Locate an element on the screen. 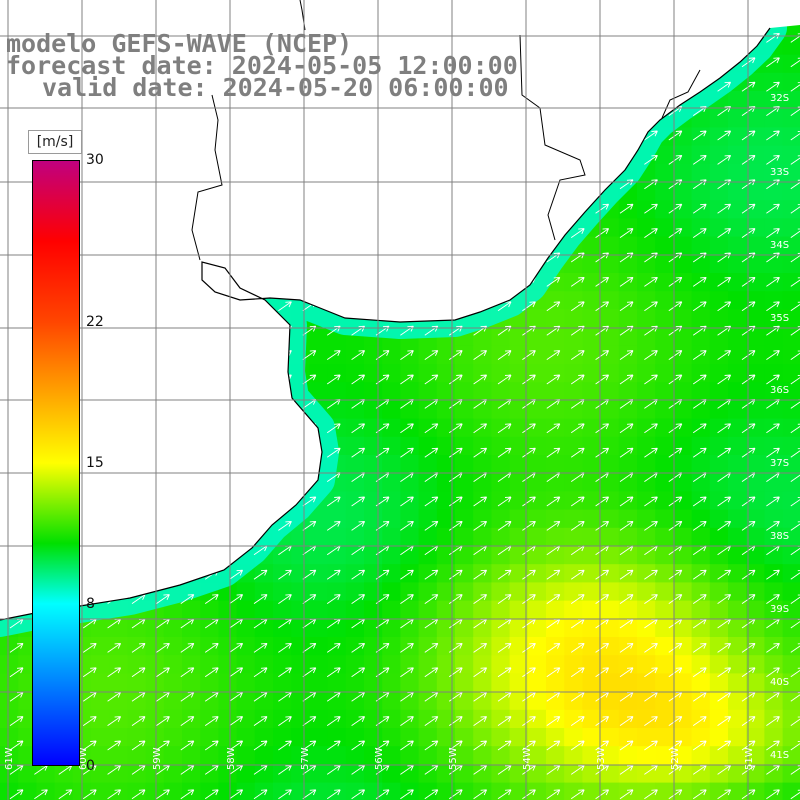 This screenshot has height=800, width=800. colorbar-tick-0: 0 is located at coordinates (90, 766).